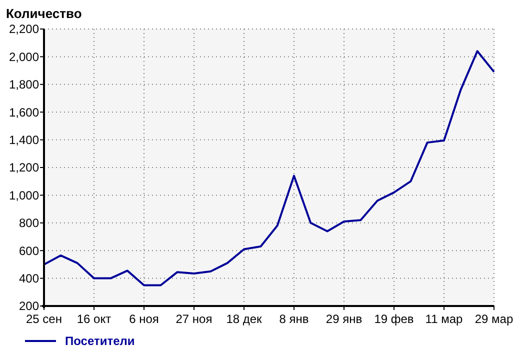 The image size is (520, 353). What do you see at coordinates (394, 319) in the screenshot?
I see `x-tick-label: 19 фев` at bounding box center [394, 319].